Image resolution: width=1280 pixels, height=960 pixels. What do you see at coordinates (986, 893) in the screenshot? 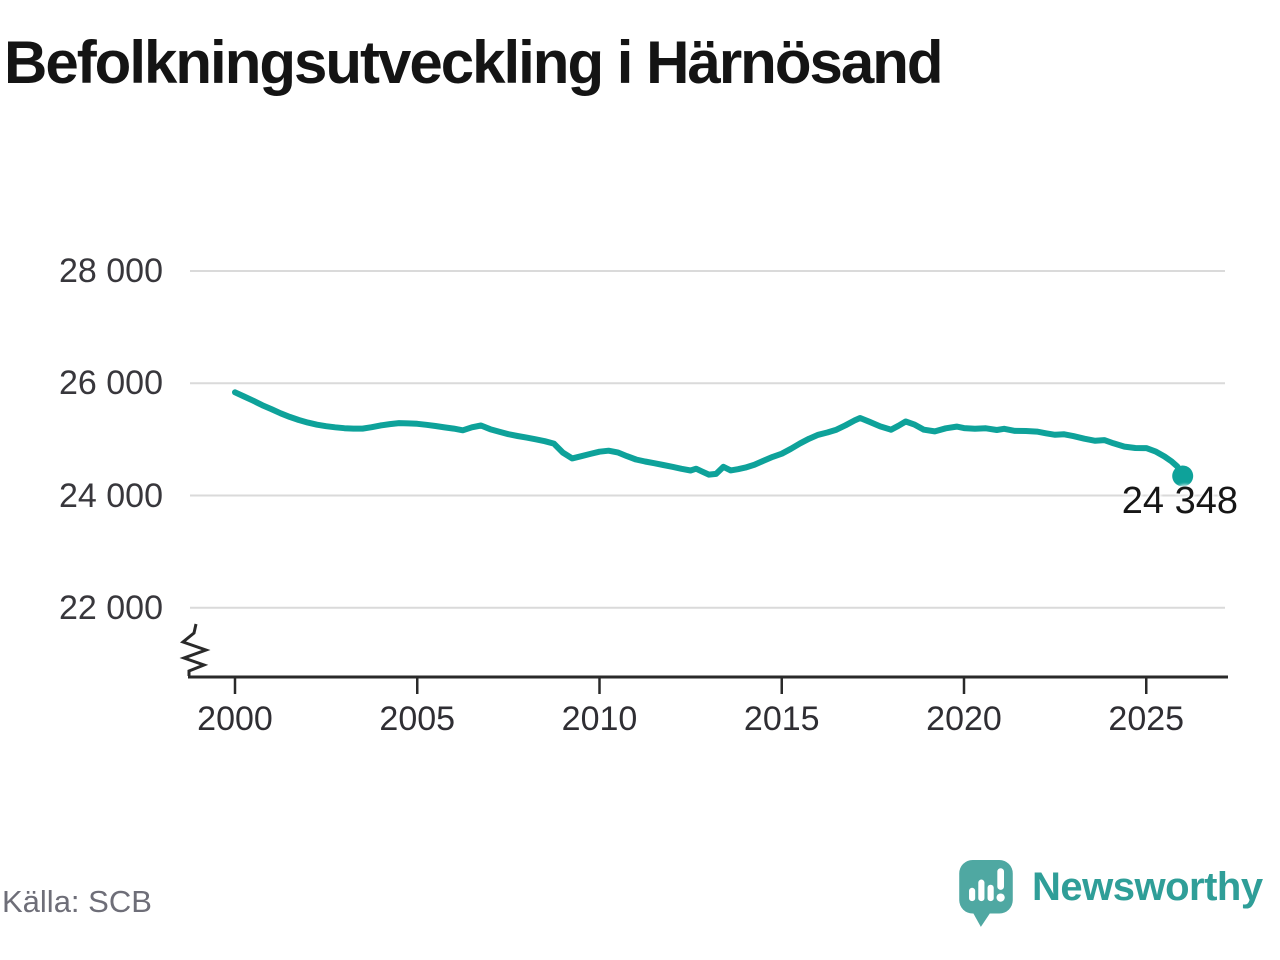
I see `newsworthy-logo-icon` at bounding box center [986, 893].